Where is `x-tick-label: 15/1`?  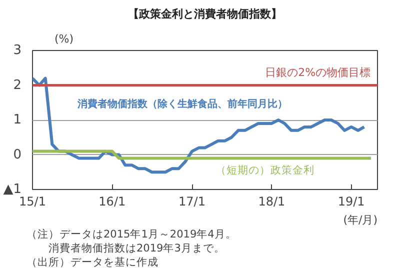 x-tick-label: 15/1 is located at coordinates (32, 201).